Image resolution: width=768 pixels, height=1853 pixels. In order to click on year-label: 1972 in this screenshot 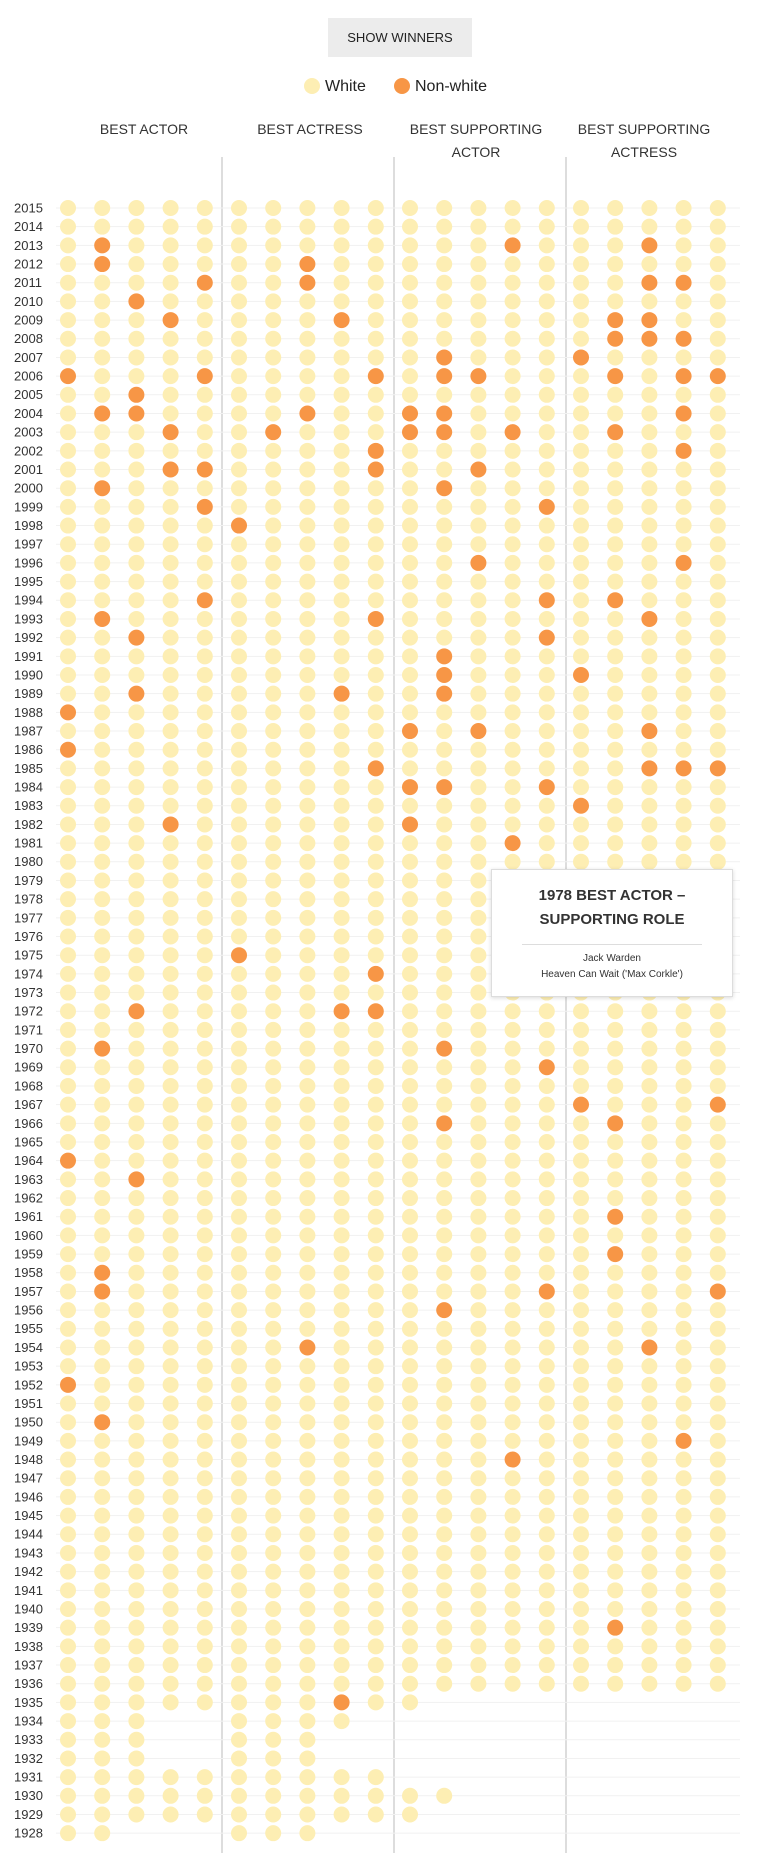, I will do `click(28, 1011)`.